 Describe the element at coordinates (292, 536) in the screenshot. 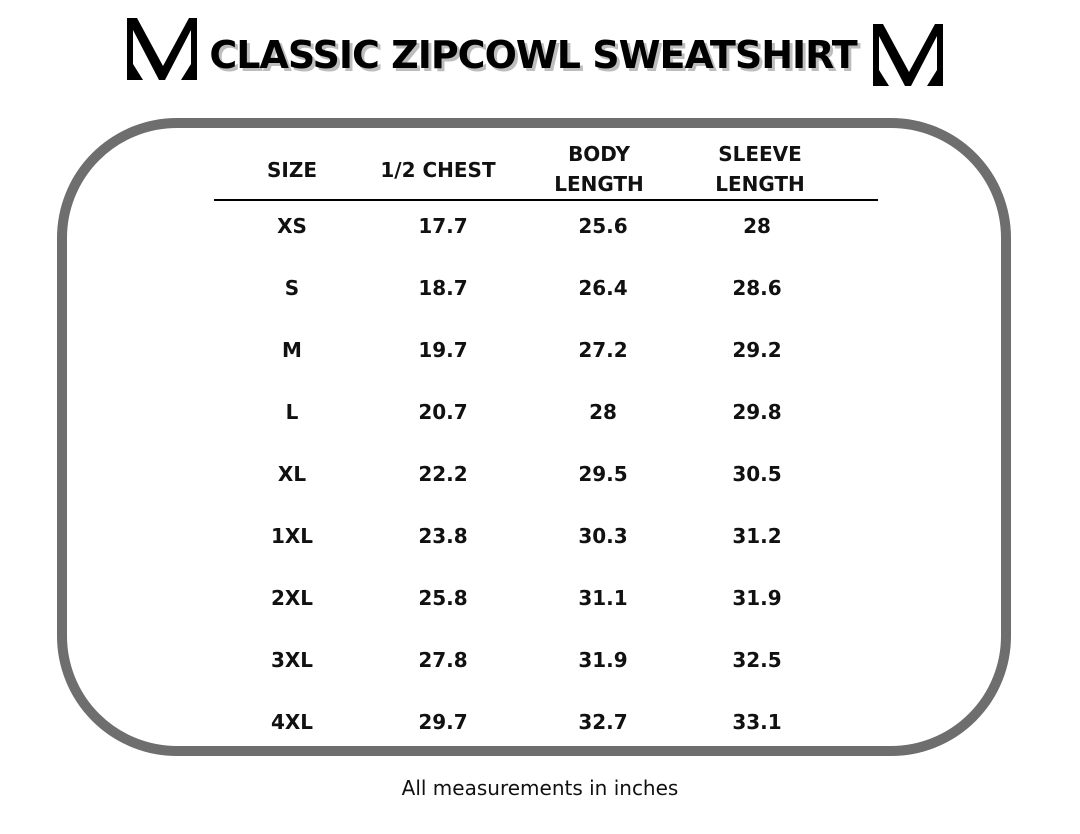

I see `cell-size: 1XL` at that location.